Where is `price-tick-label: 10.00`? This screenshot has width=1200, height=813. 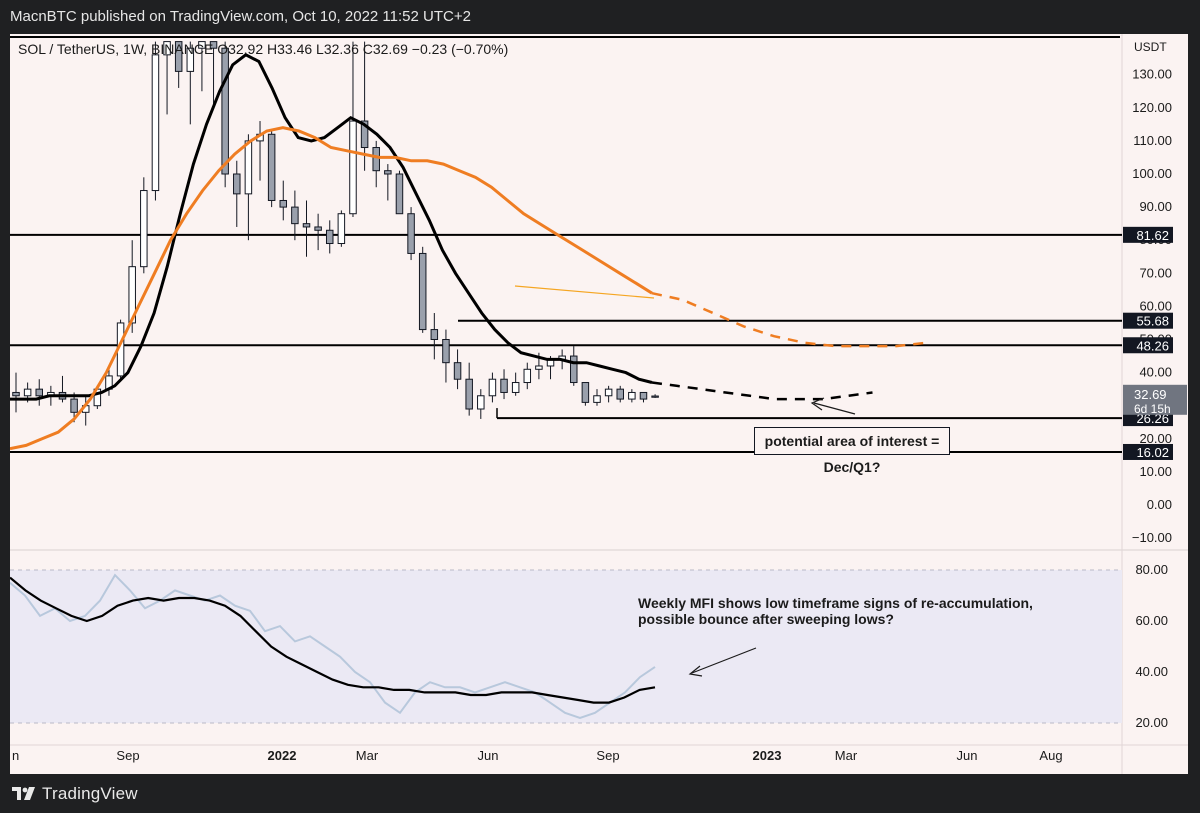 price-tick-label: 10.00 is located at coordinates (1155, 471).